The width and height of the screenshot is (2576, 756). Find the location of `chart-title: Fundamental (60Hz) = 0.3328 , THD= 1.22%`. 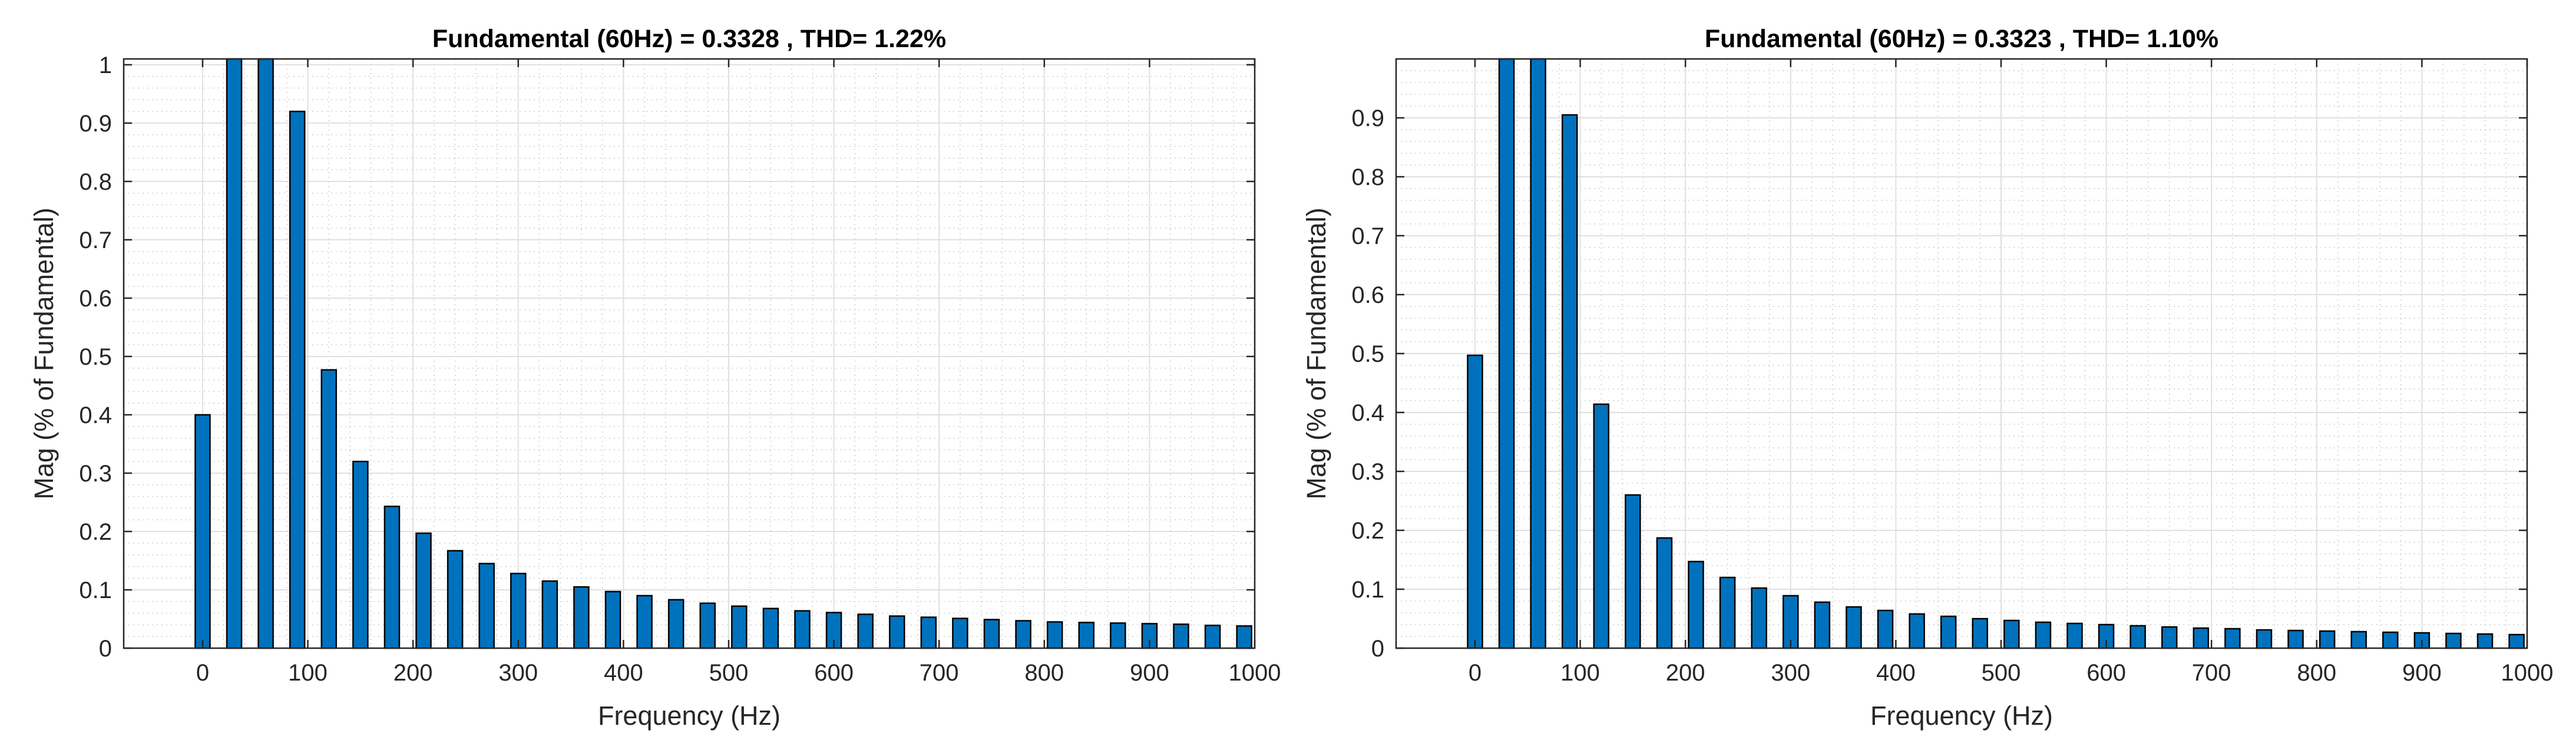

chart-title: Fundamental (60Hz) = 0.3328 , THD= 1.22% is located at coordinates (689, 39).